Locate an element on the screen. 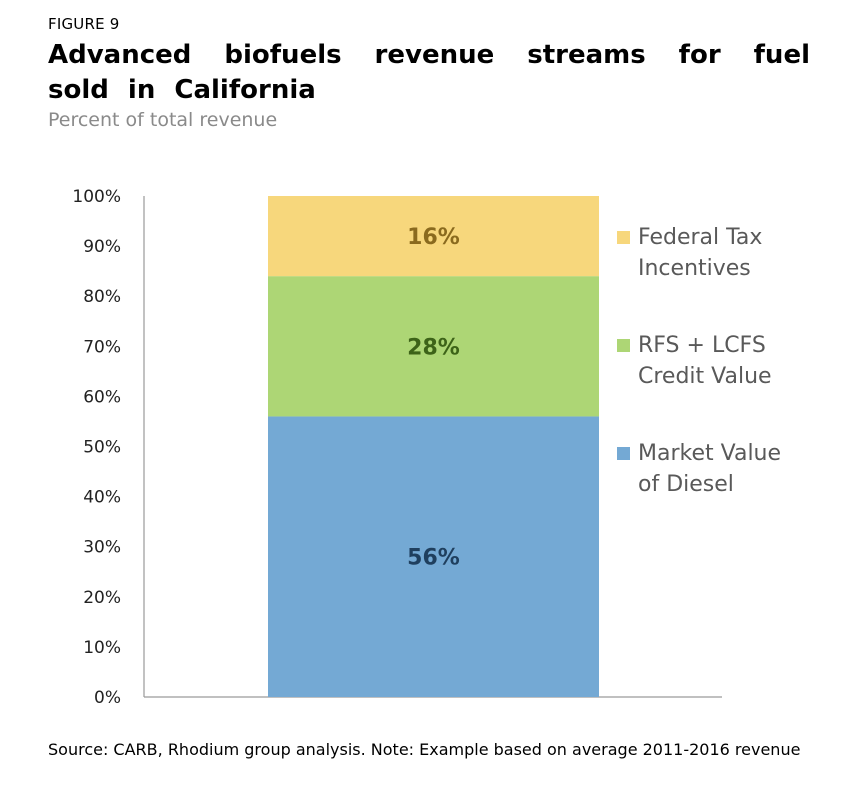 This screenshot has height=802, width=862. legend-label-line: RFS + LCFS is located at coordinates (702, 345).